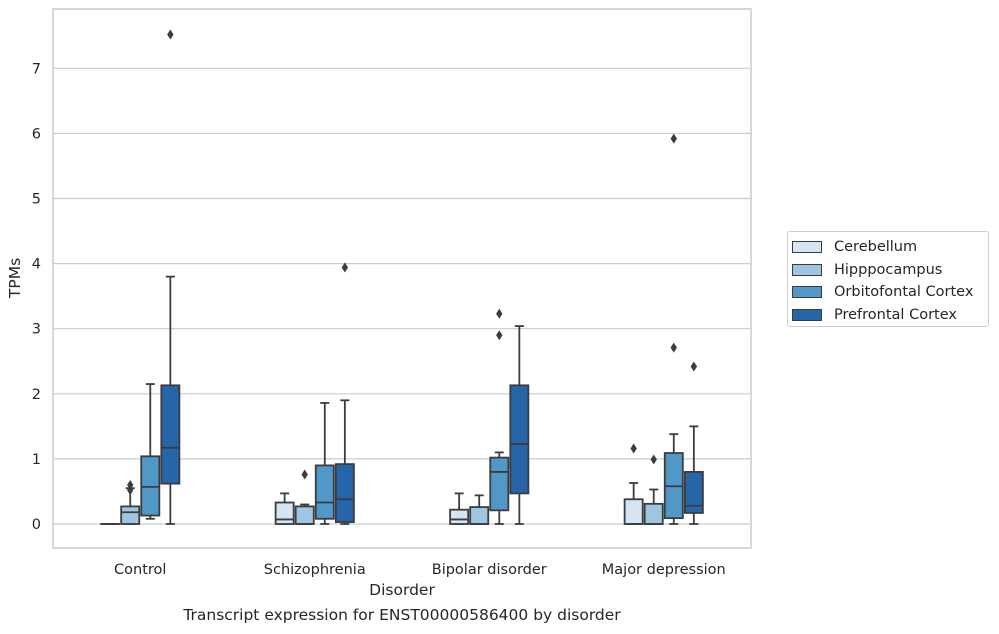  Describe the element at coordinates (876, 247) in the screenshot. I see `legend-label: Cerebellum` at that location.